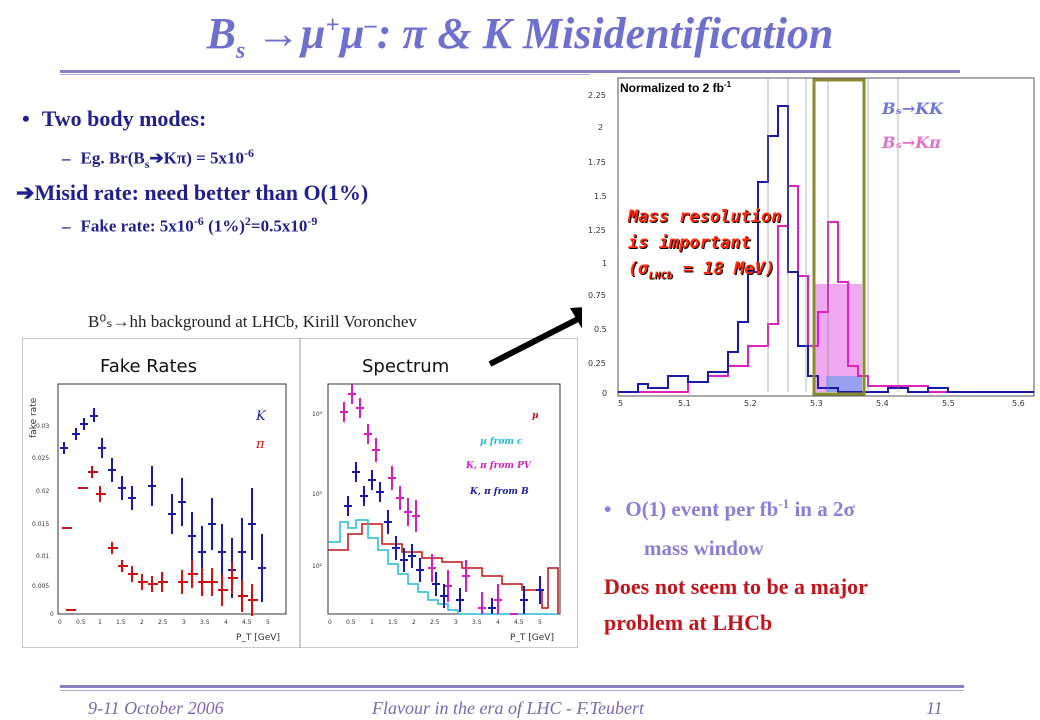 The image size is (1040, 720). I want to click on title-underline, so click(510, 71).